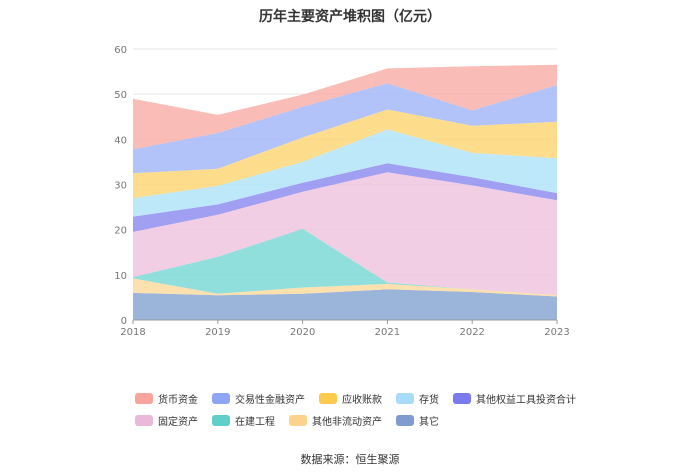  What do you see at coordinates (255, 422) in the screenshot?
I see `legend-label: 在建工程` at bounding box center [255, 422].